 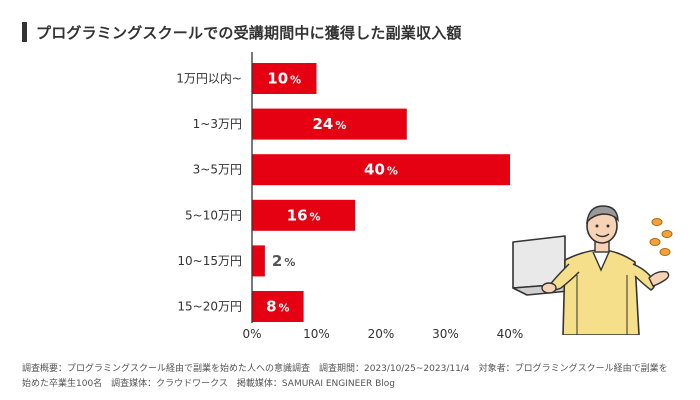 I want to click on value-label: 10%, so click(x=284, y=79).